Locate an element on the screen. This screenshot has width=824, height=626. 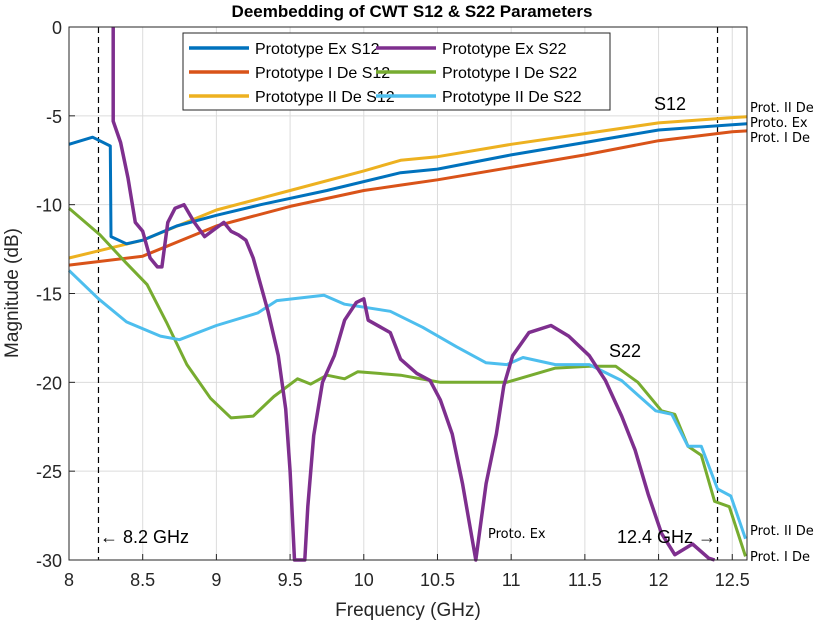
legend-label: Prototype Ex S22 is located at coordinates (504, 49).